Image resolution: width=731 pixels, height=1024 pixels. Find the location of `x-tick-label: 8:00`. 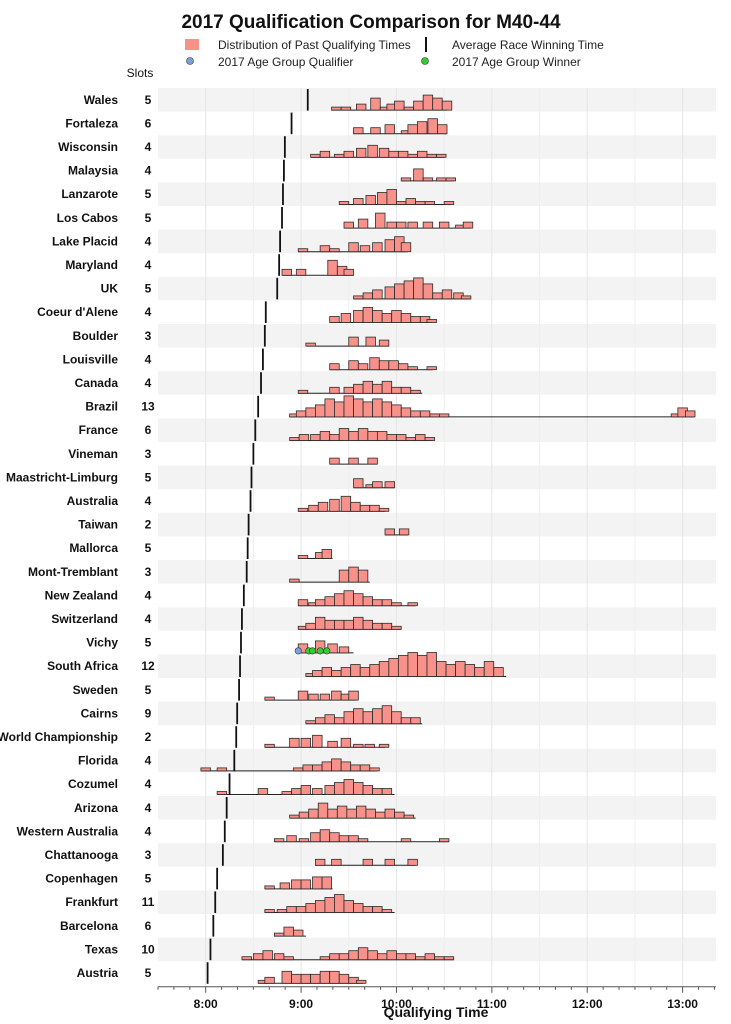

x-tick-label: 8:00 is located at coordinates (206, 1004).